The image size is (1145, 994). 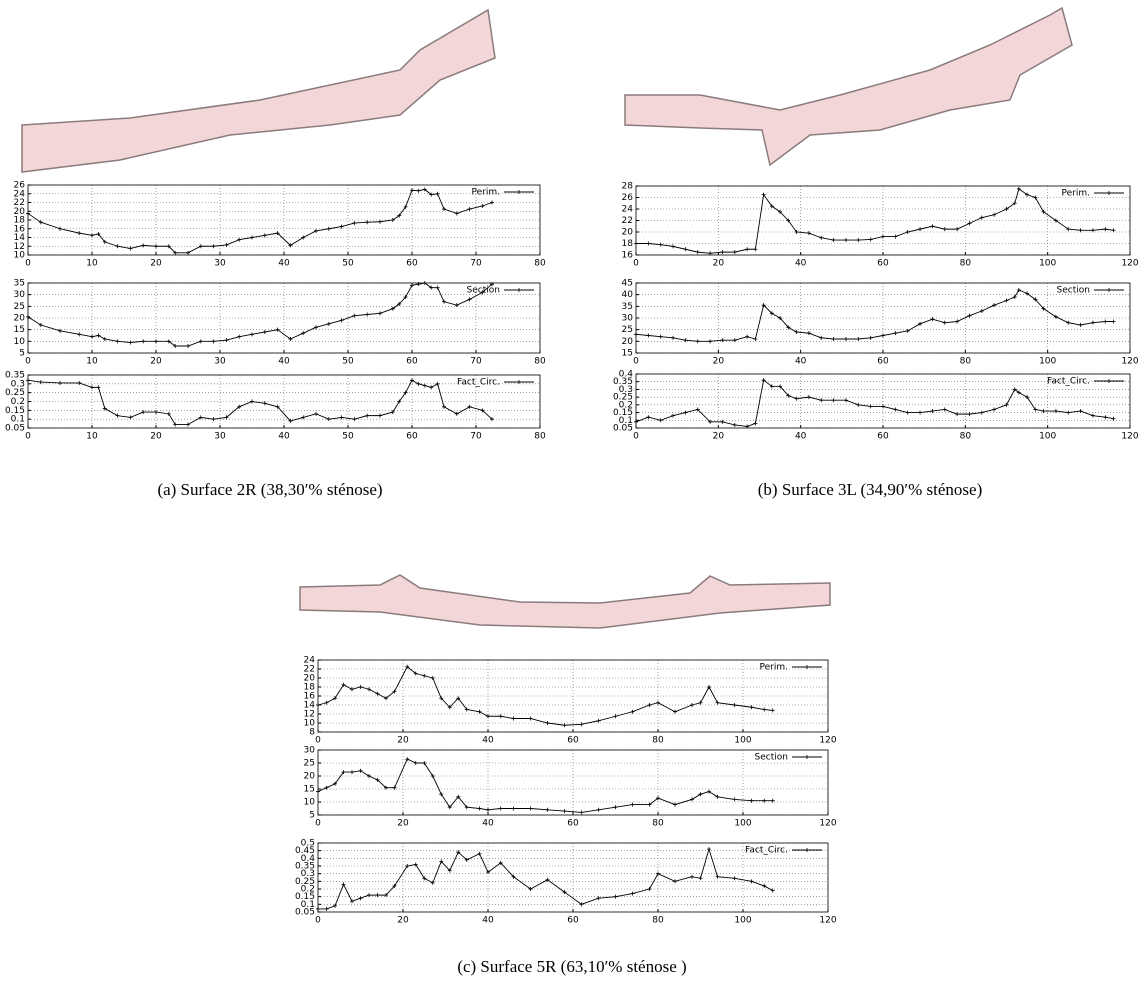 I want to click on y-tick-label: 16, so click(x=20, y=229).